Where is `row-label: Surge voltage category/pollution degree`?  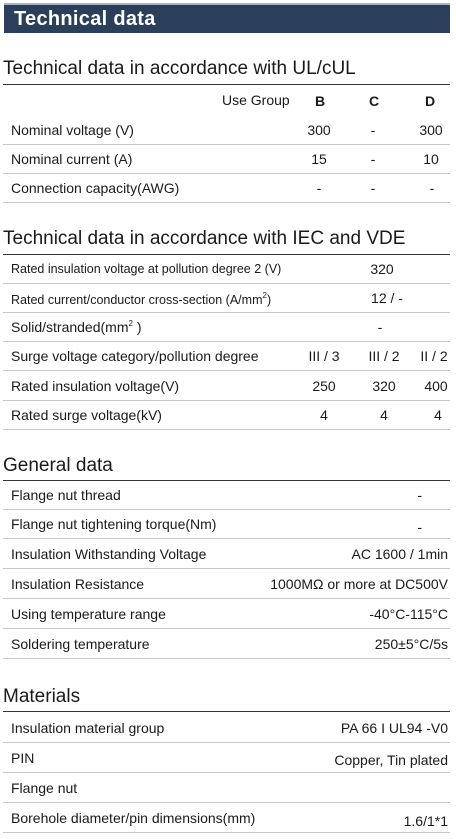
row-label: Surge voltage category/pollution degree is located at coordinates (135, 356).